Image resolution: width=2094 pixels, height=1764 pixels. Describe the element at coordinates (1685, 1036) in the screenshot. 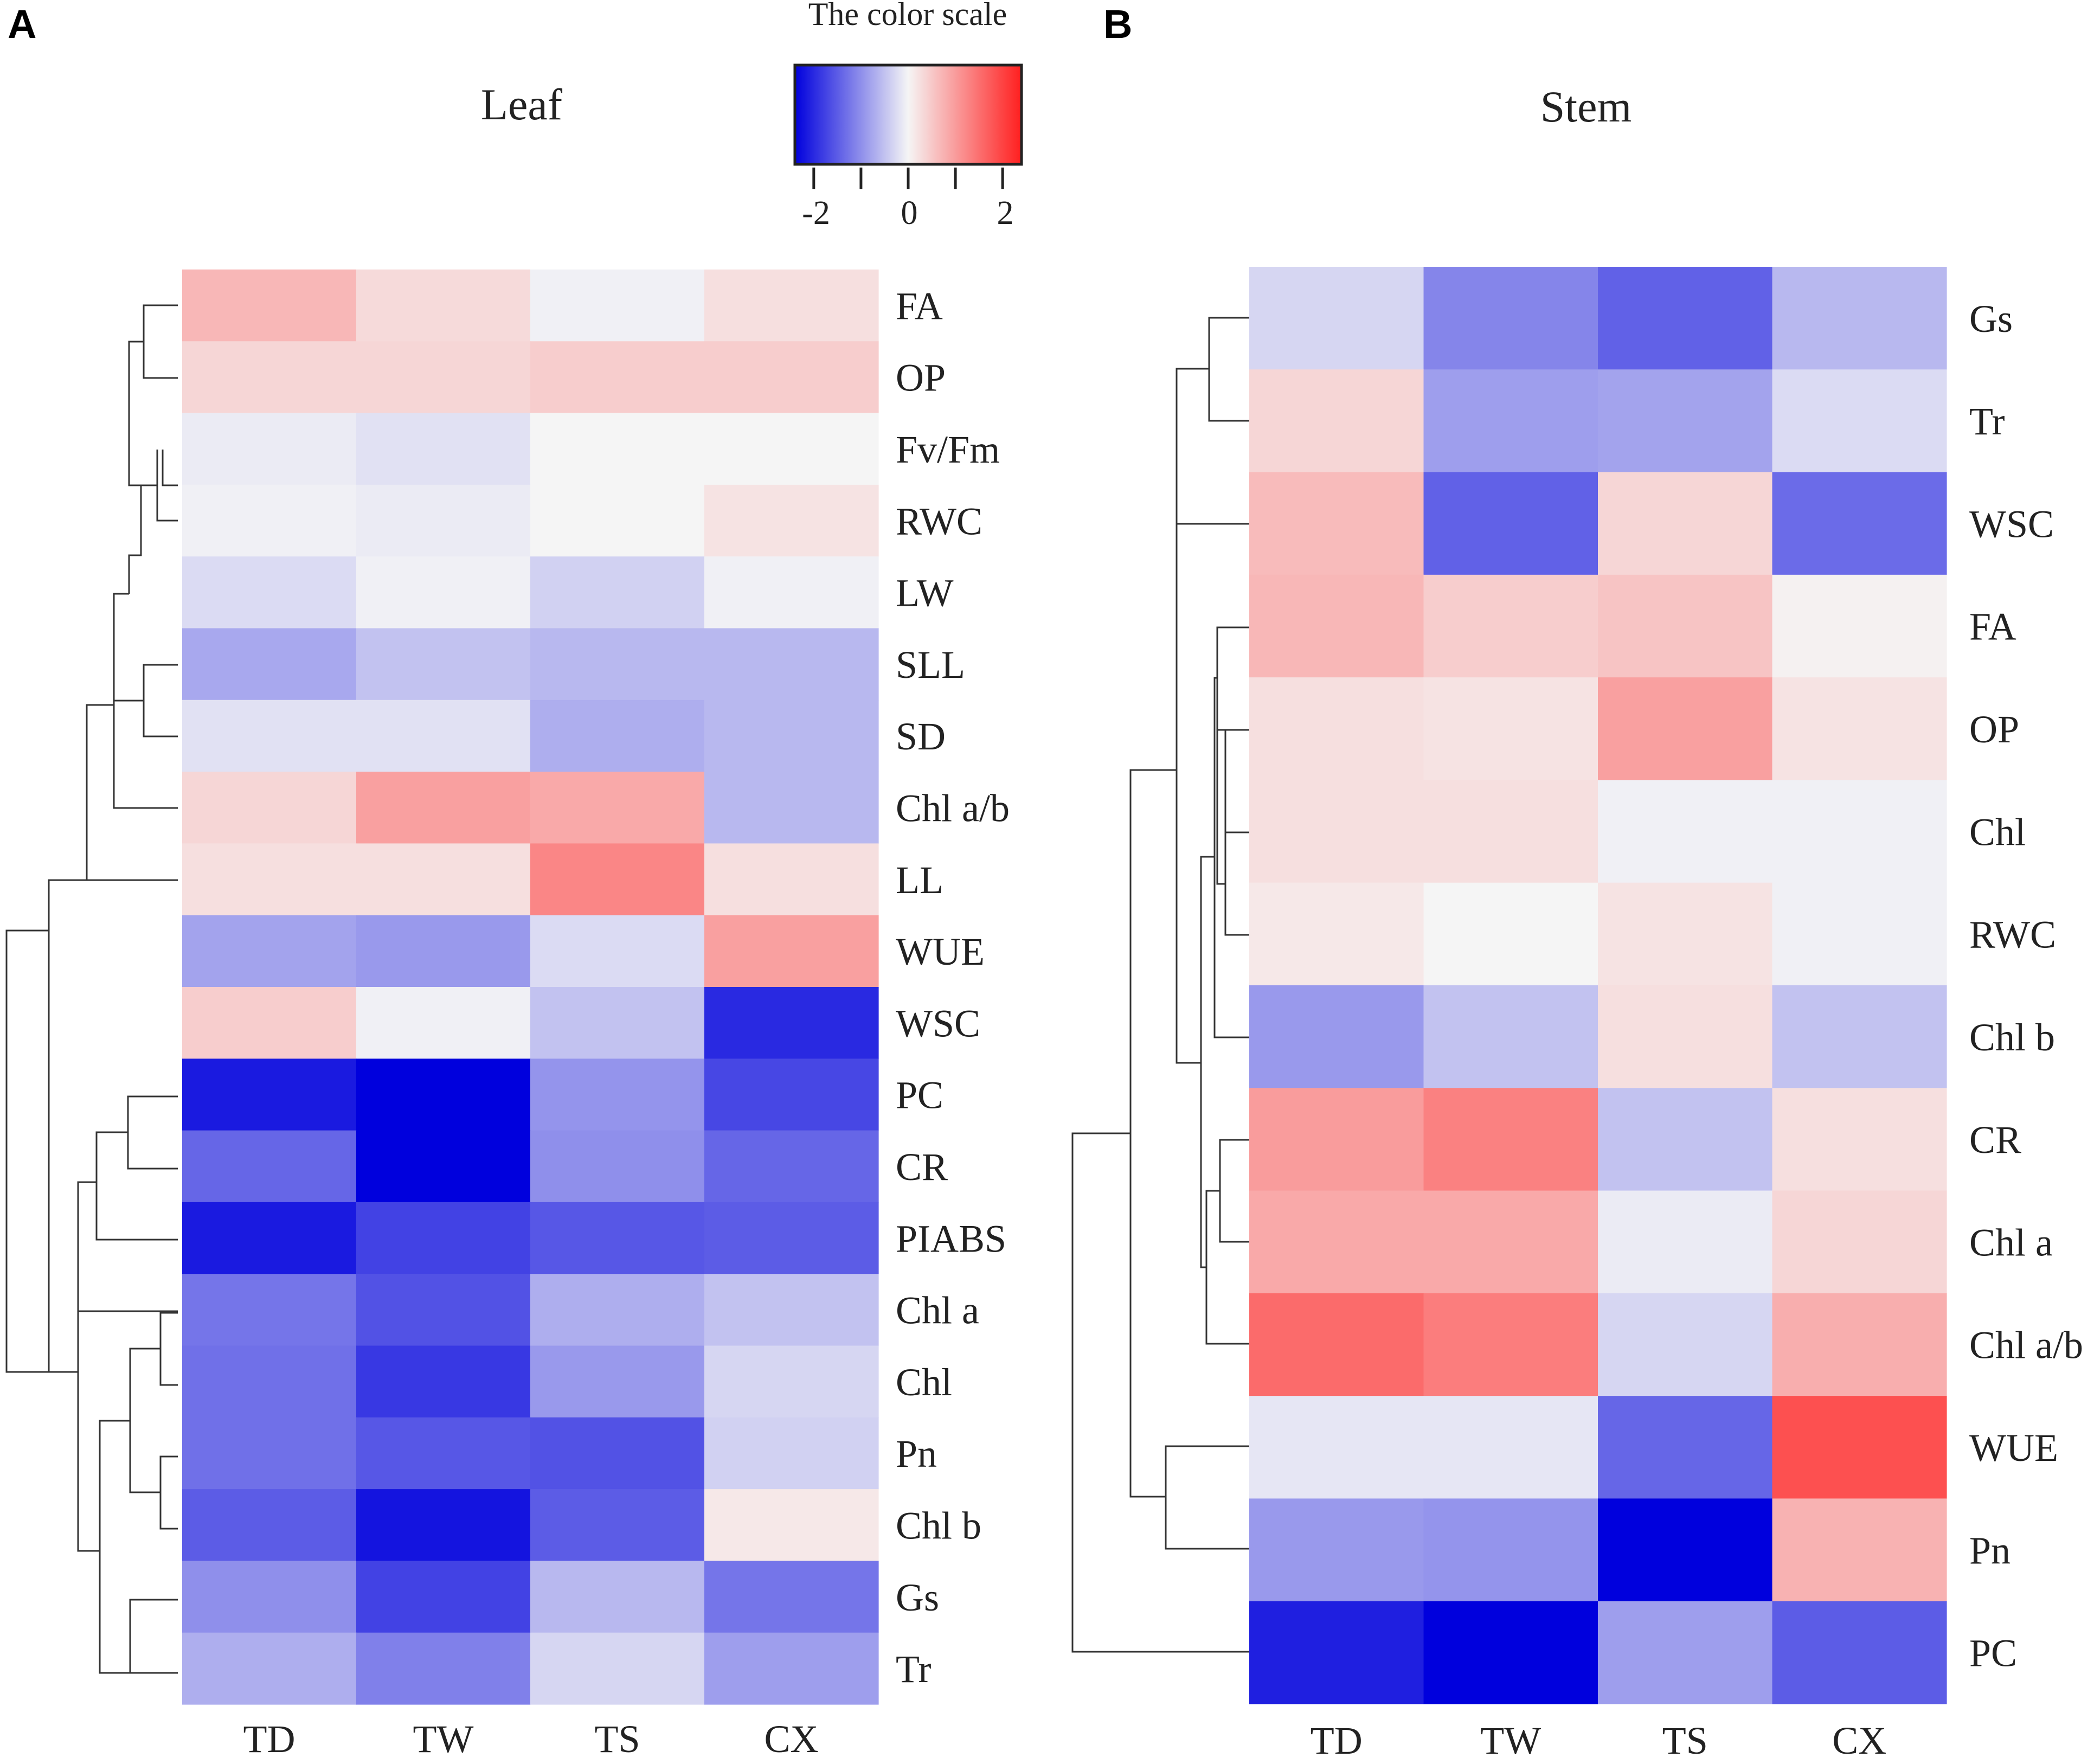

I see `heatmap-cell-chl-b-ts` at that location.